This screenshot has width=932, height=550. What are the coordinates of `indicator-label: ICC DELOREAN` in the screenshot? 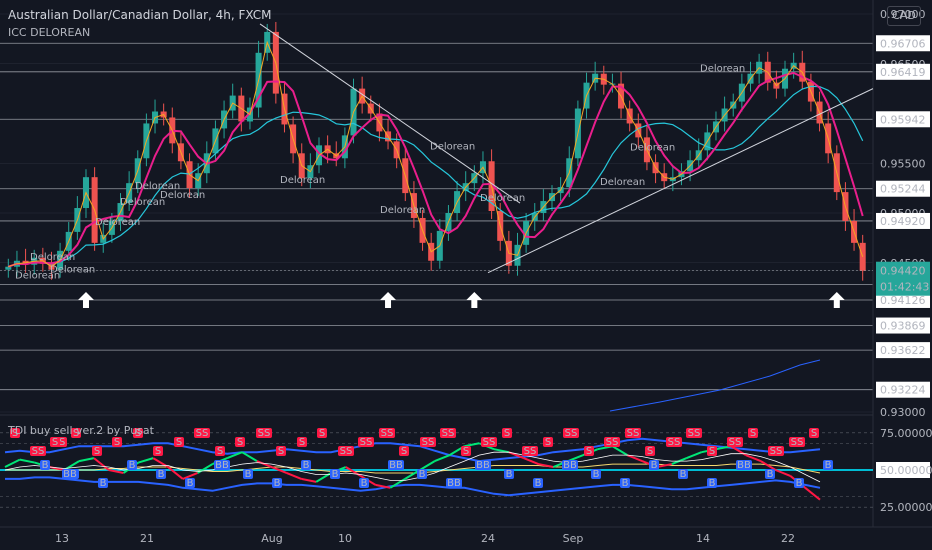 It's located at (49, 32).